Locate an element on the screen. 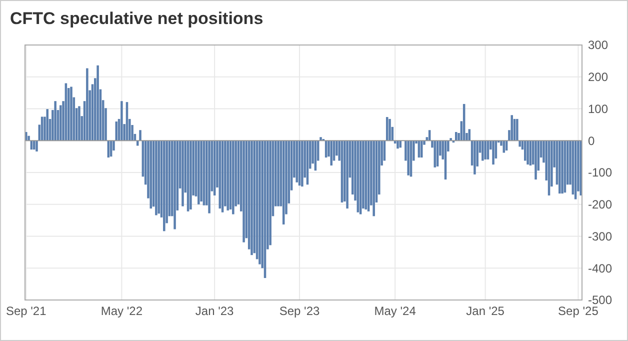 This screenshot has width=628, height=341. x-tick-label: Sep '23 is located at coordinates (299, 311).